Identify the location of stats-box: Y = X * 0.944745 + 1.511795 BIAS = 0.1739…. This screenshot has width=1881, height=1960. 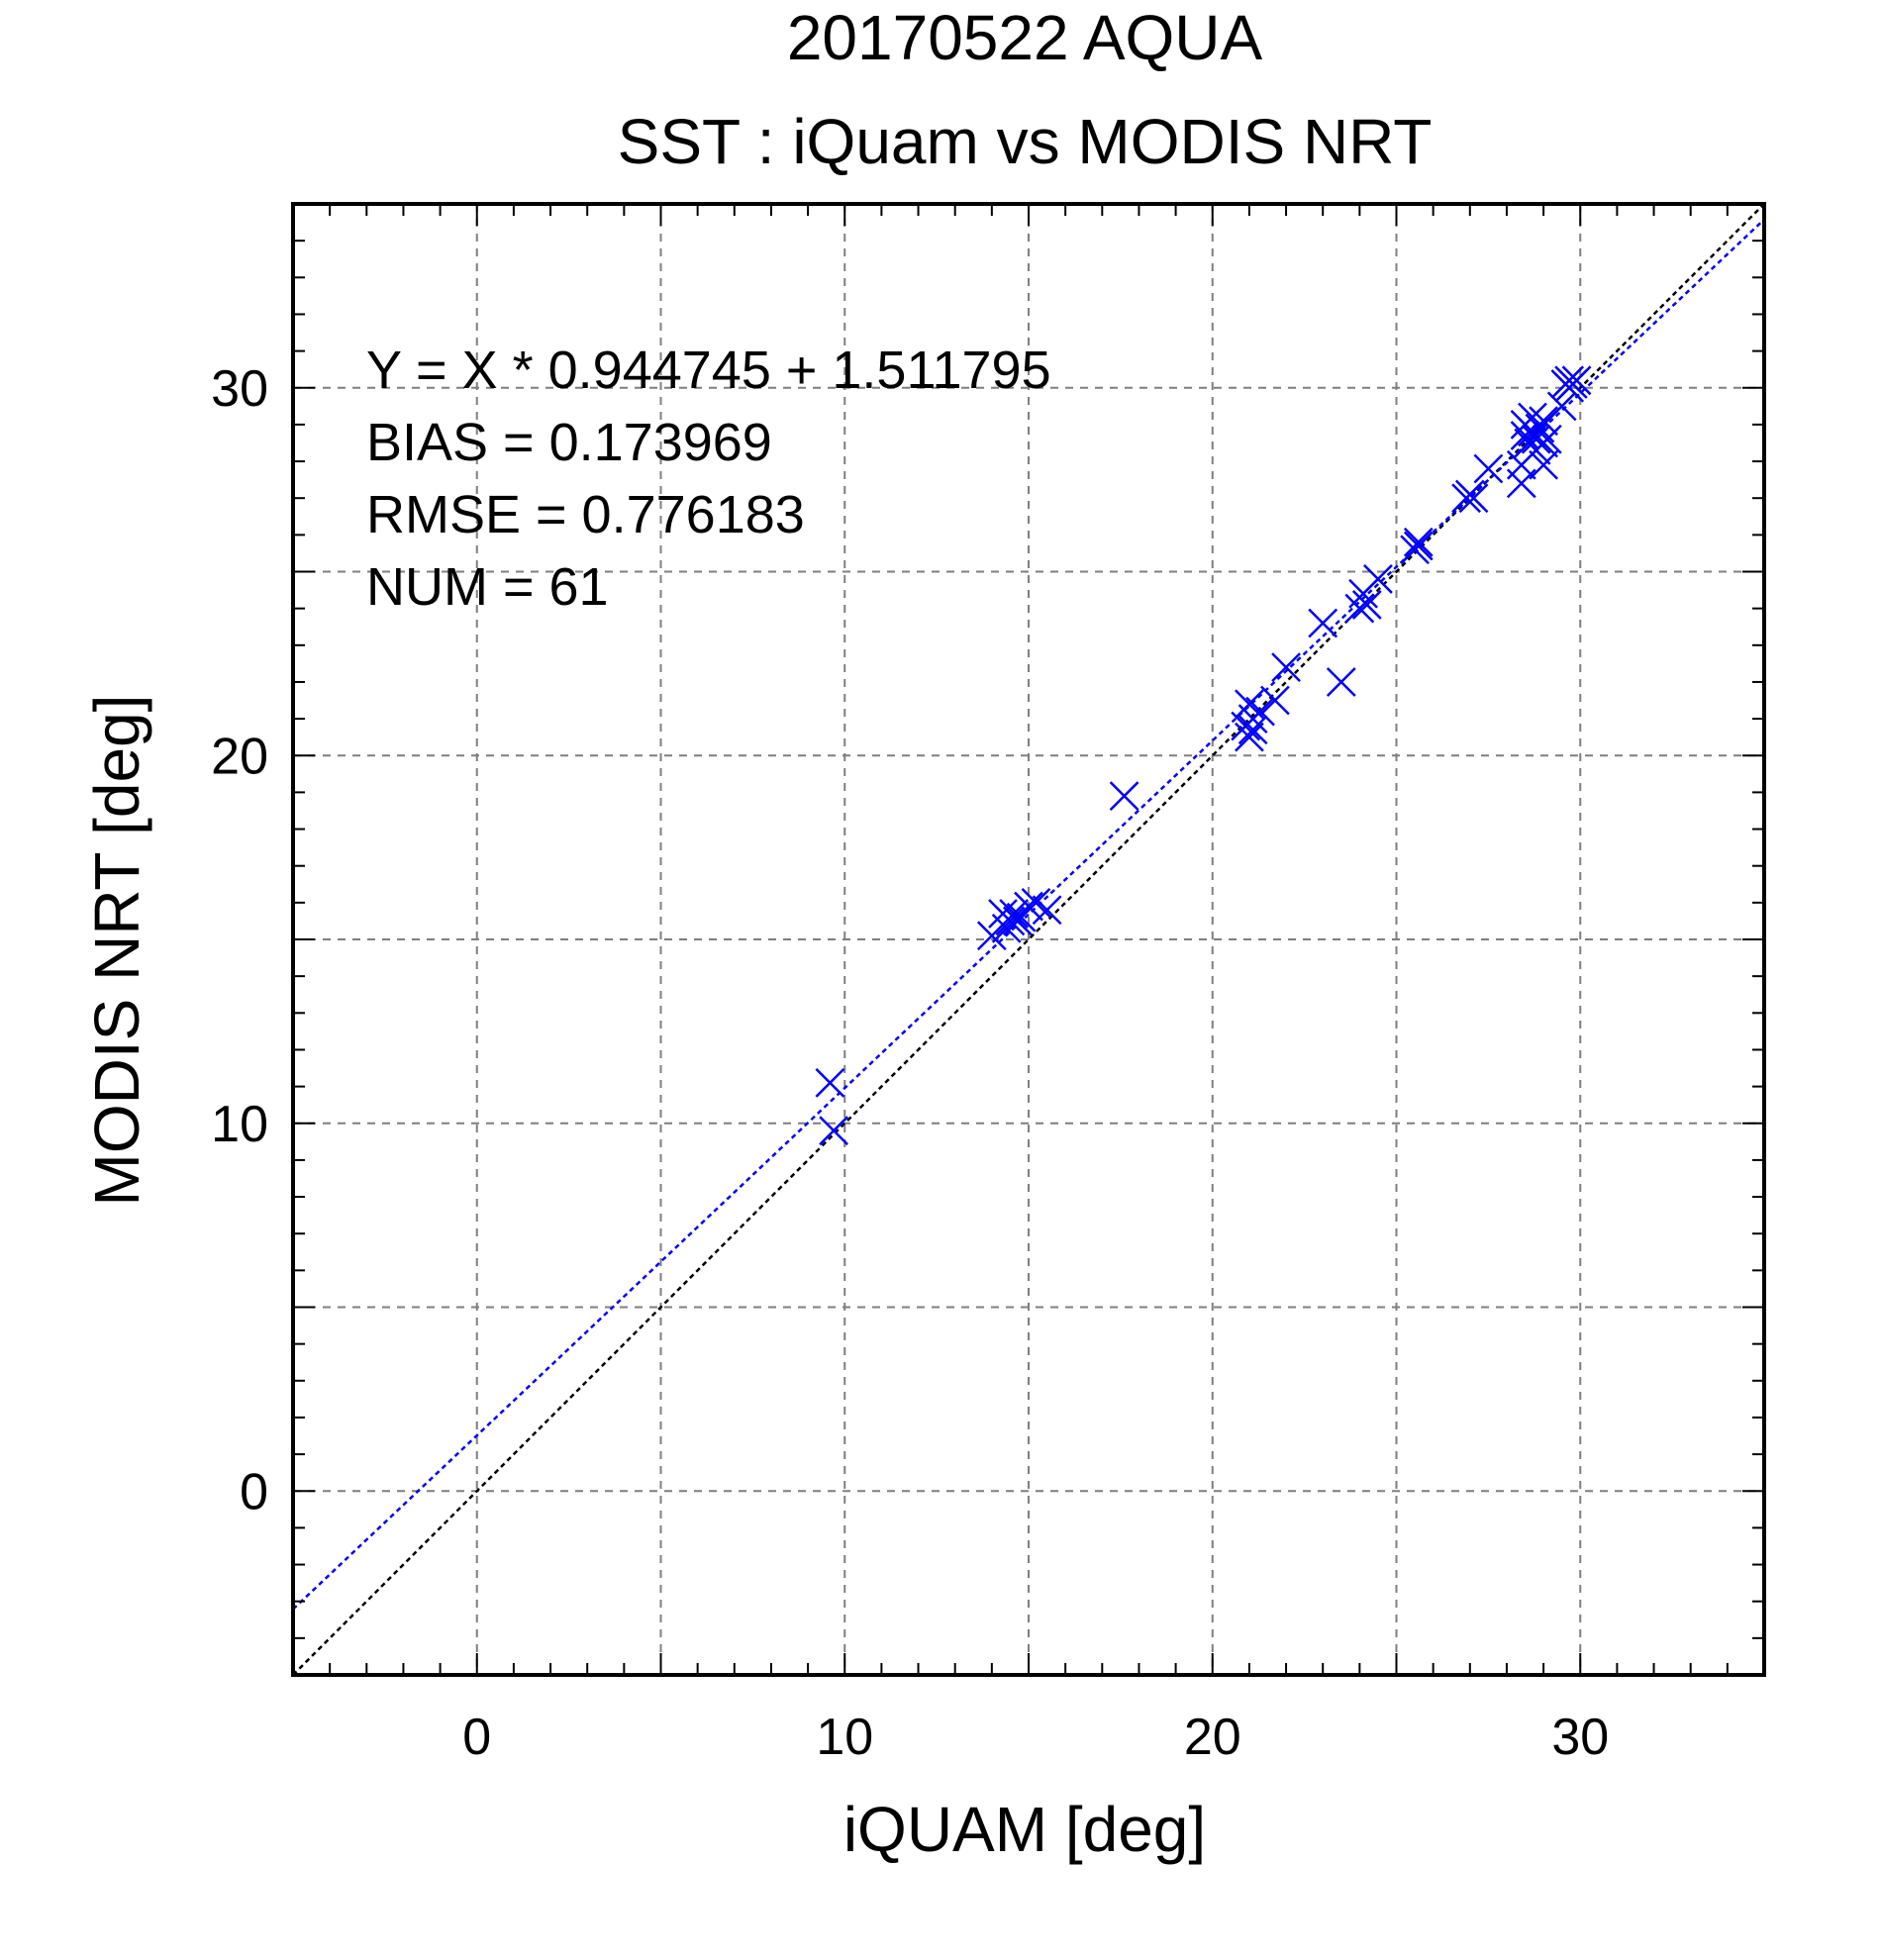
(708, 479).